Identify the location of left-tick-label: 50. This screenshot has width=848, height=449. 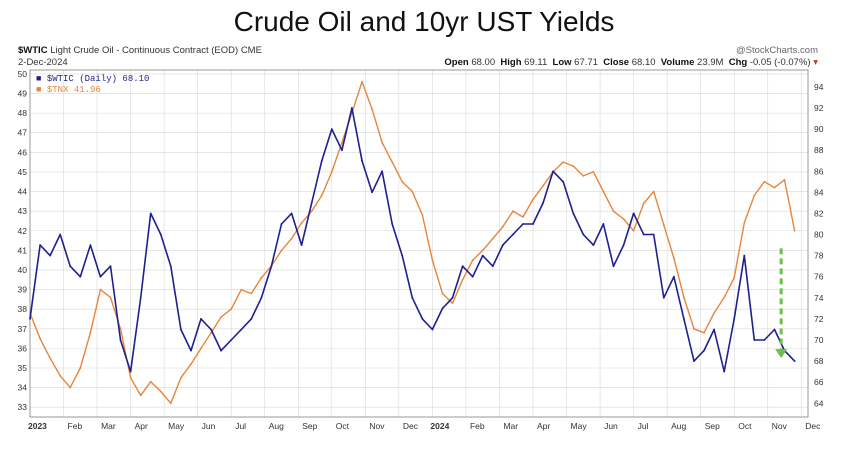
(23, 74).